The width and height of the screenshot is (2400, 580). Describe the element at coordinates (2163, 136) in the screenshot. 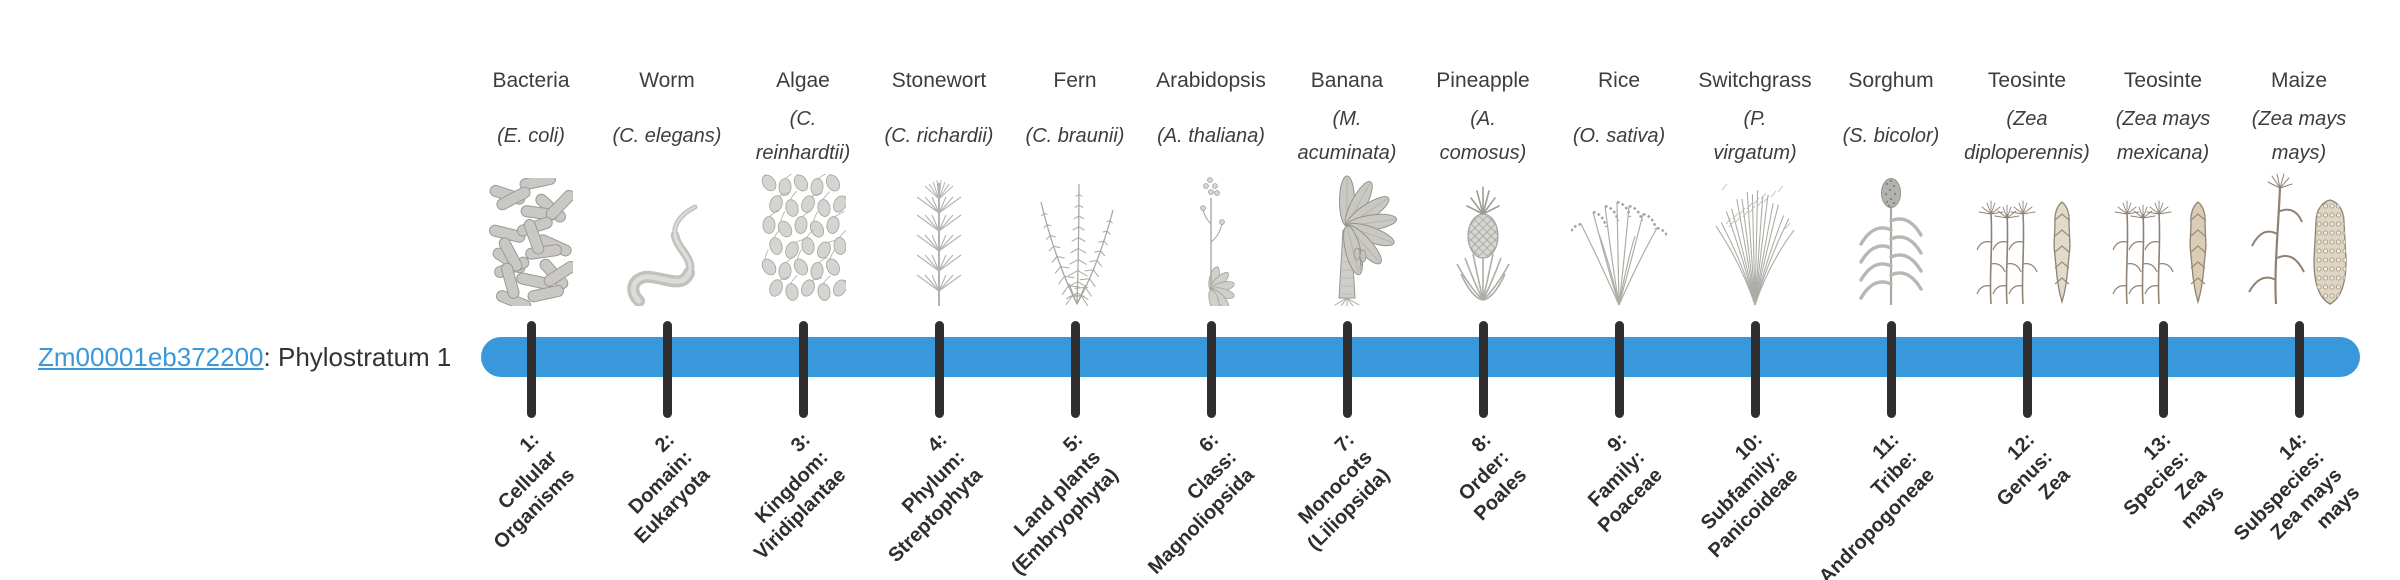

I see `organism-scientific-name: (Zea mays mexicana)` at that location.